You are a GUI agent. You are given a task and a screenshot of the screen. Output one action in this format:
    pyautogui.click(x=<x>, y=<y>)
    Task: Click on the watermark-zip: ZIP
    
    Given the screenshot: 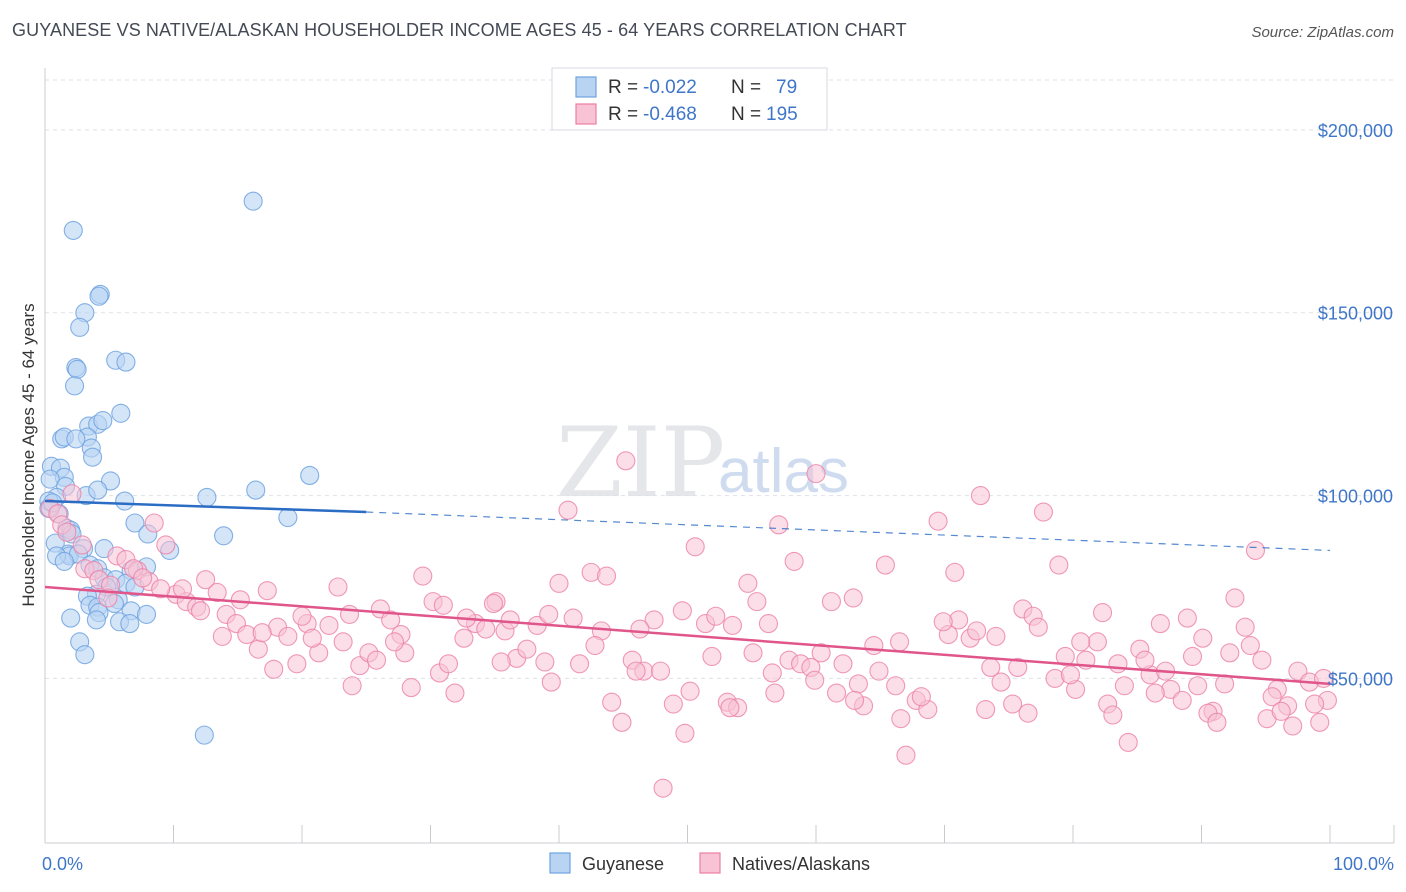 What is the action you would take?
    pyautogui.click(x=640, y=463)
    